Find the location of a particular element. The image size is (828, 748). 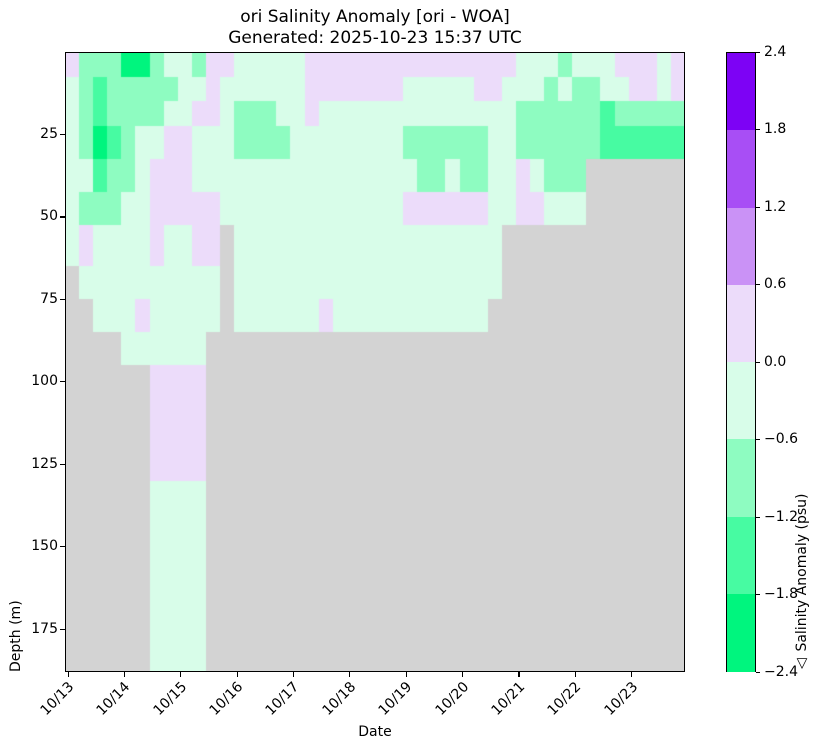

x-tick-label: 10/23 is located at coordinates (621, 699).